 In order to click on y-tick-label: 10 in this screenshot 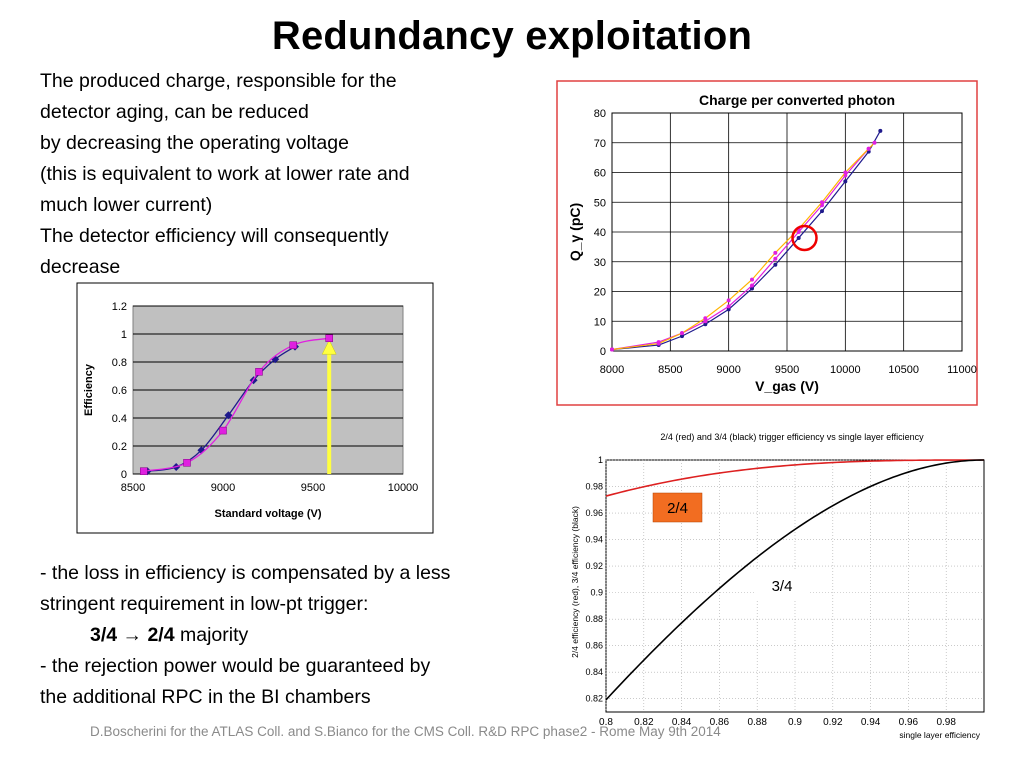, I will do `click(600, 322)`.